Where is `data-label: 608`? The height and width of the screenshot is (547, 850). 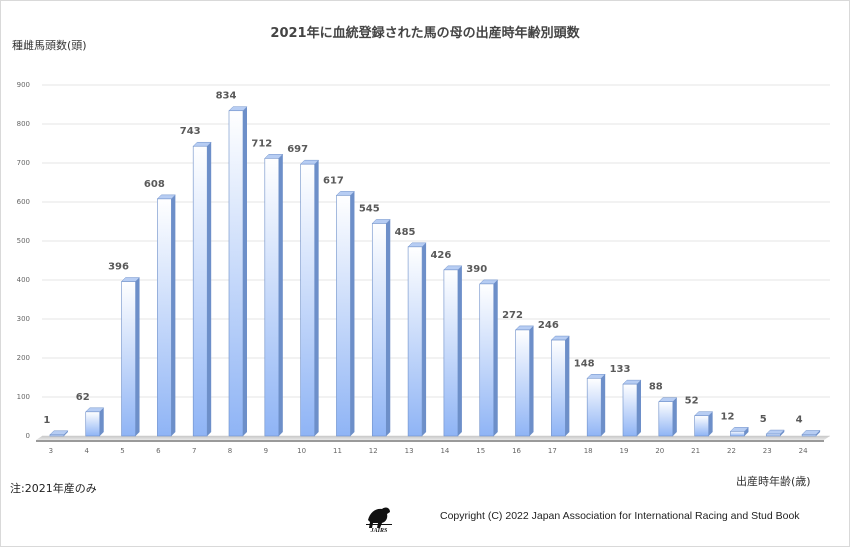 data-label: 608 is located at coordinates (154, 184).